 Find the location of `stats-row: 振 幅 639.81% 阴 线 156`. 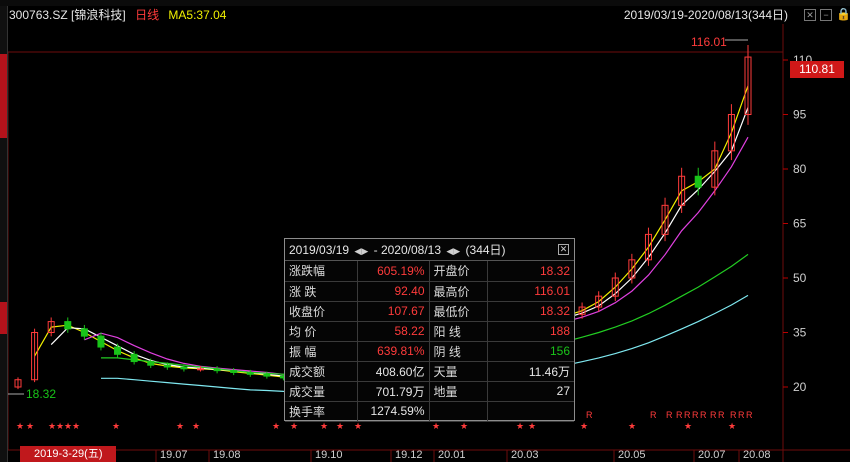

stats-row: 振 幅 639.81% 阴 线 156 is located at coordinates (429, 351).